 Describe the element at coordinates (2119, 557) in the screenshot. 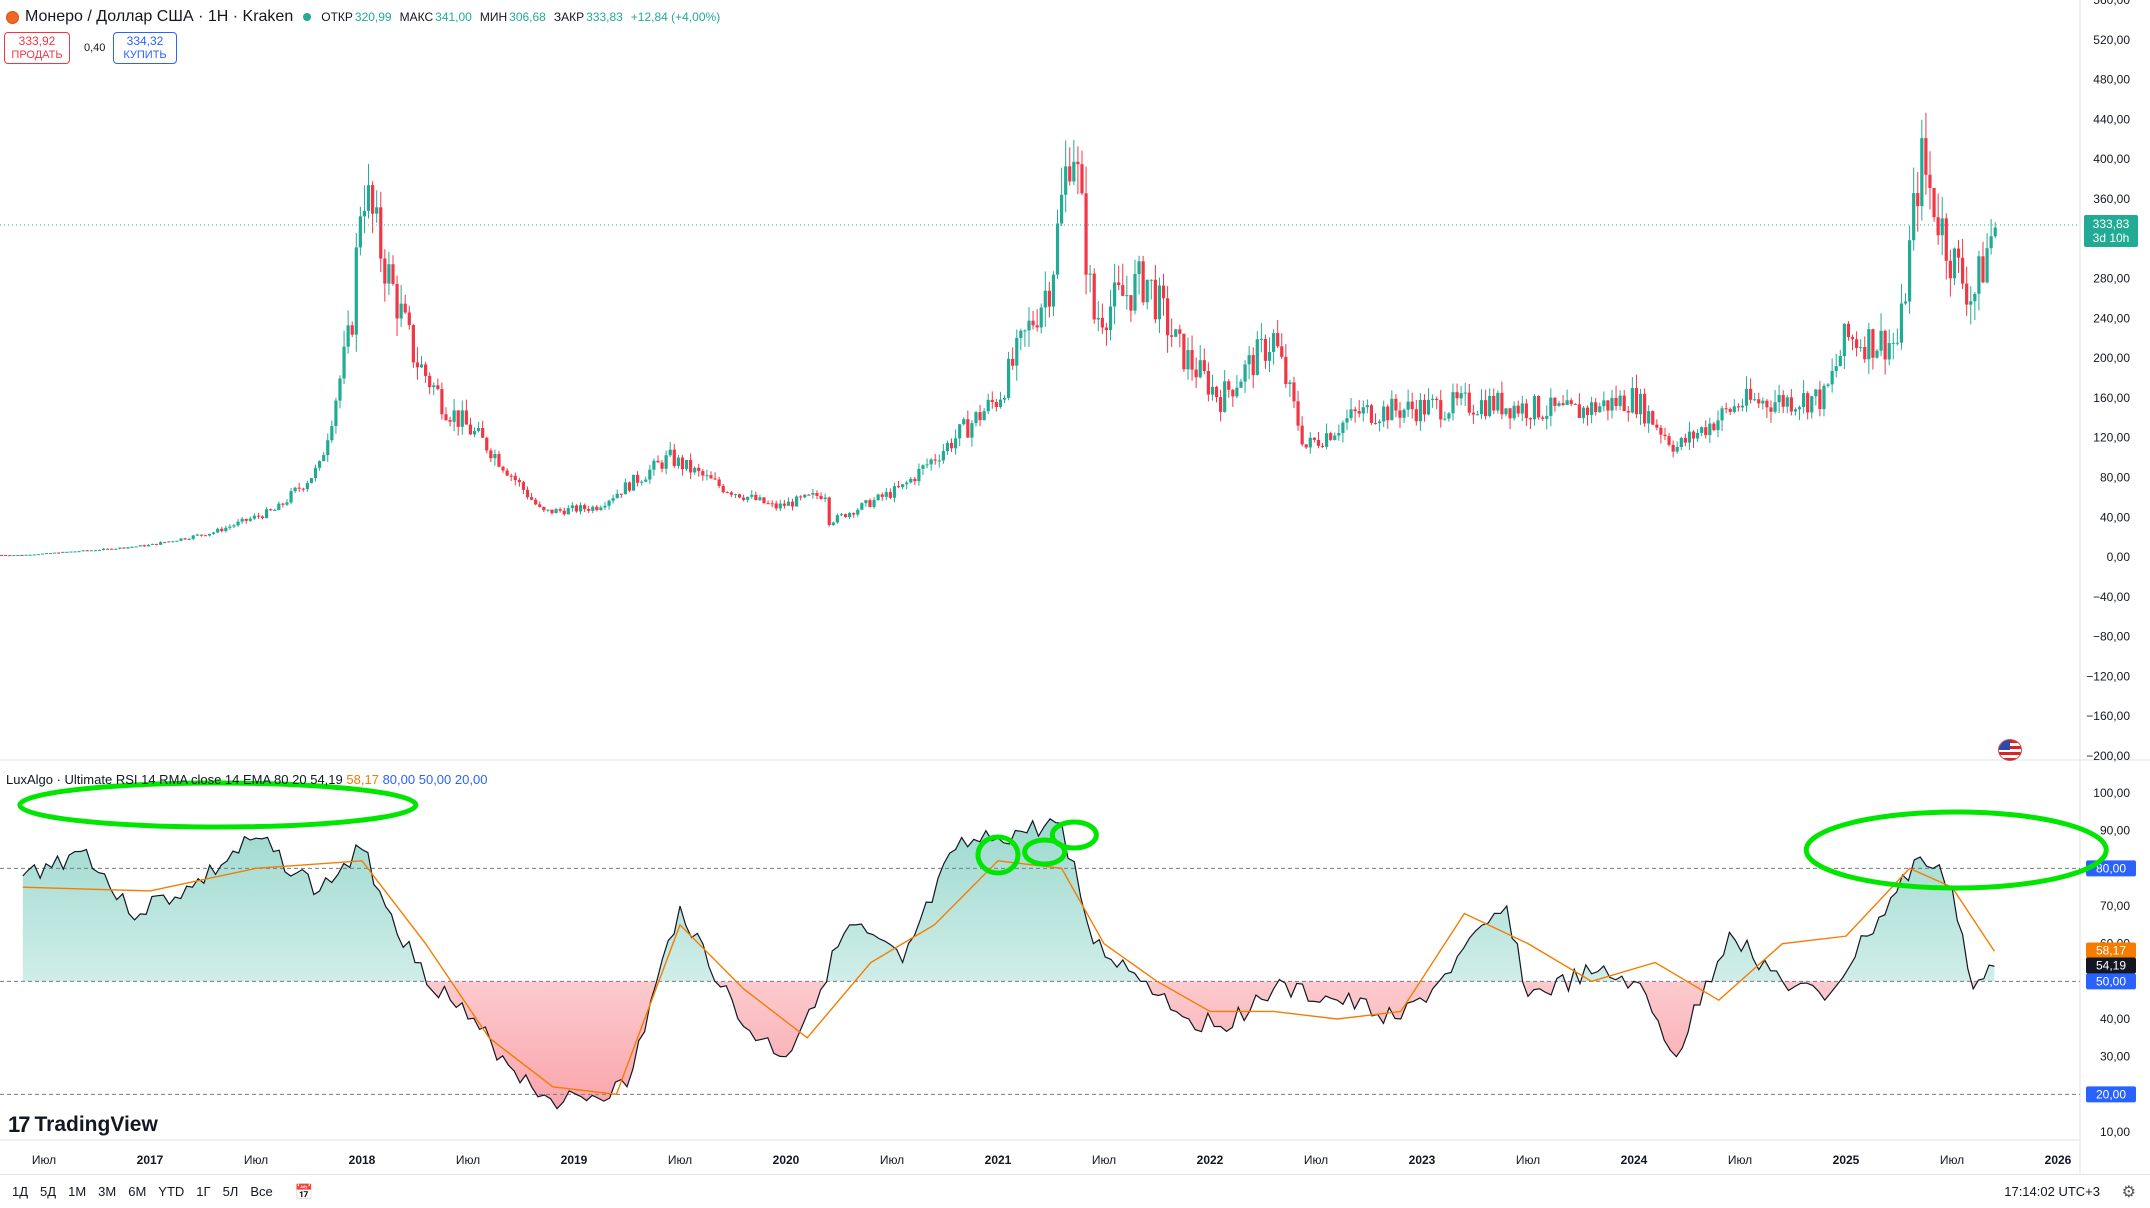

I see `price-axis-tick: 0,00` at that location.